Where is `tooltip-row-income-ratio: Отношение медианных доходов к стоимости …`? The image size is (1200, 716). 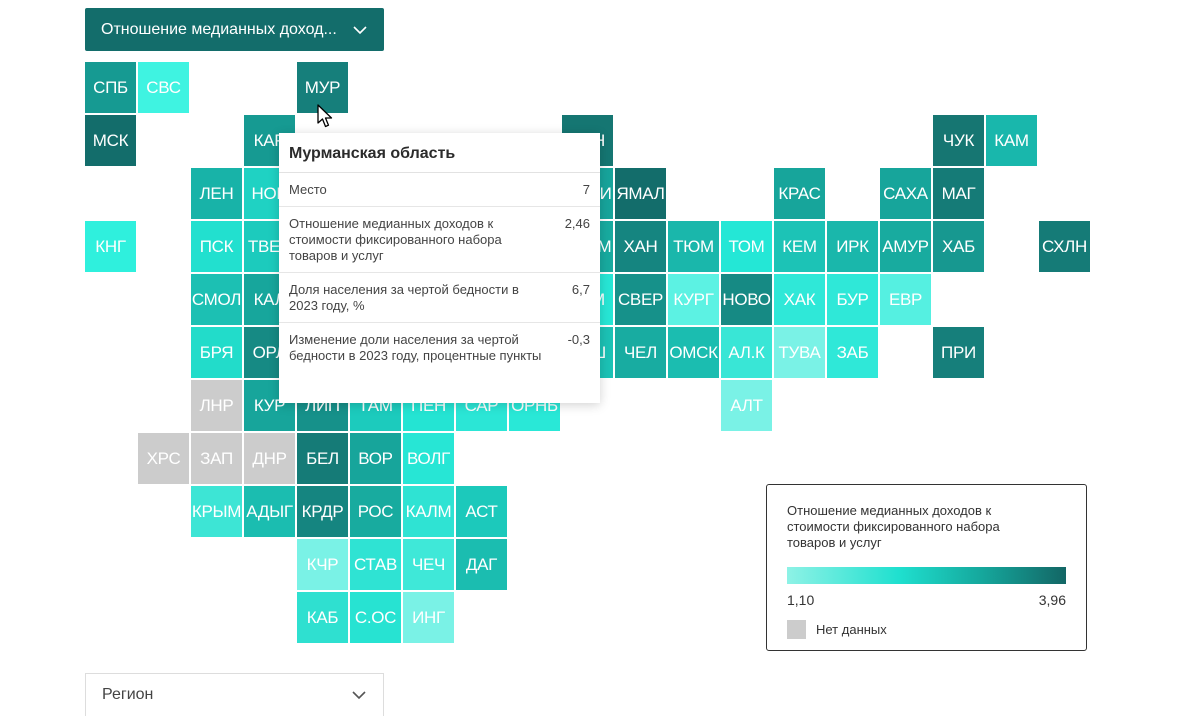
tooltip-row-income-ratio: Отношение медианных доходов к стоимости … is located at coordinates (439, 240).